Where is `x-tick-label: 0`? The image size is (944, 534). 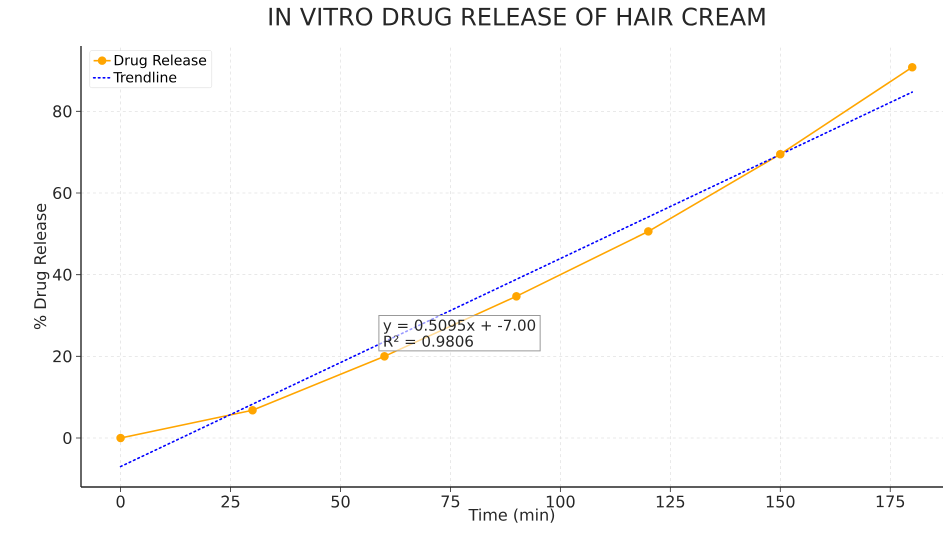
x-tick-label: 0 is located at coordinates (120, 502).